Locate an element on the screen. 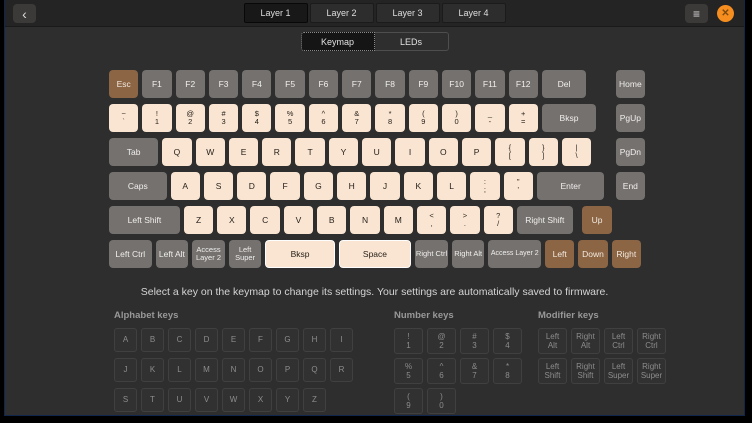 The image size is (752, 423). key-enter: Enter is located at coordinates (570, 186).